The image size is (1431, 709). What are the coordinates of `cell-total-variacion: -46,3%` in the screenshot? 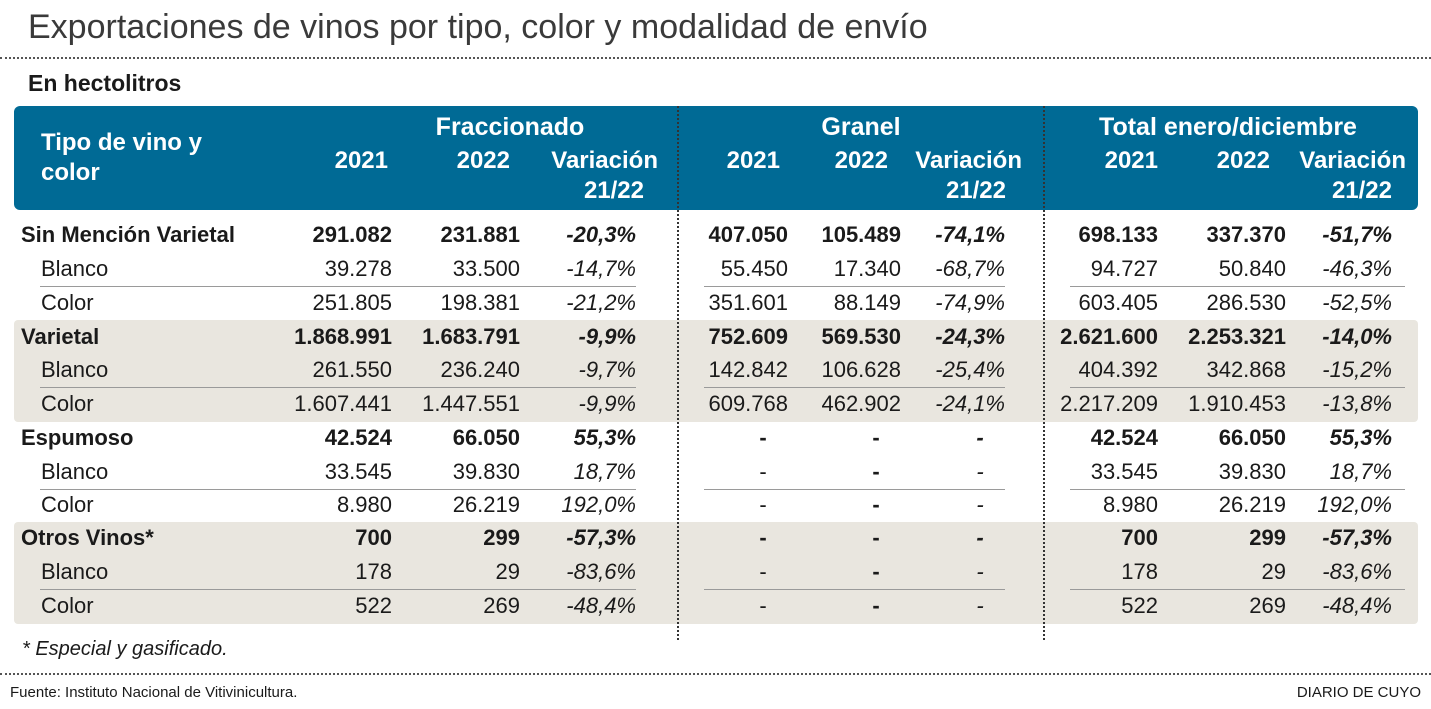 It's located at (1357, 268).